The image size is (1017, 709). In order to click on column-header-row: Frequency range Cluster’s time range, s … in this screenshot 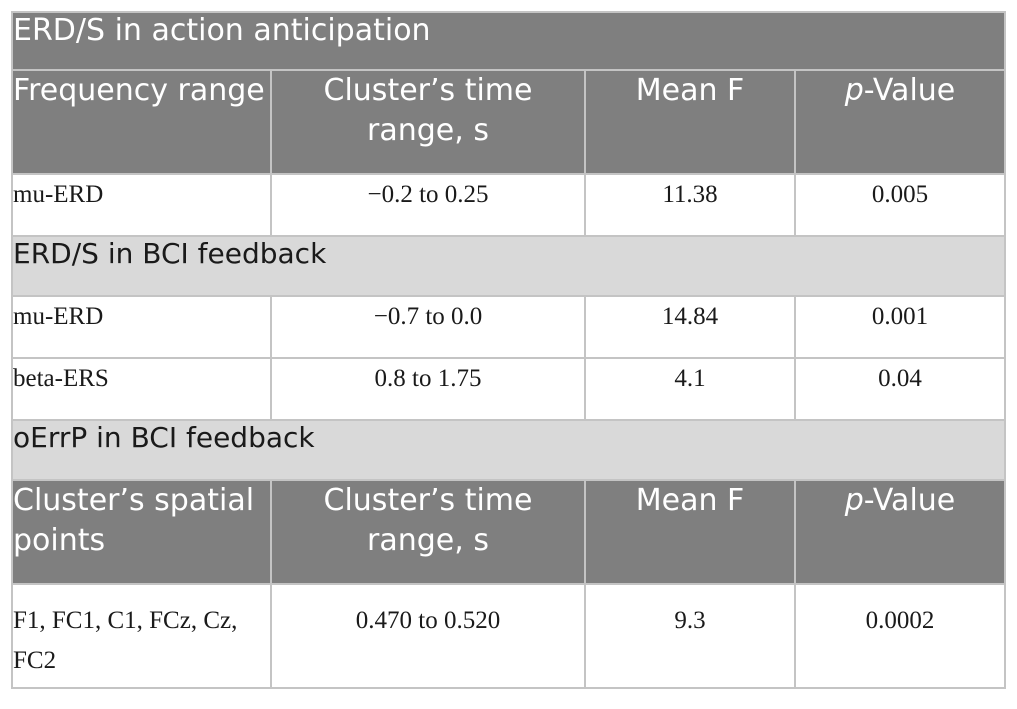, I will do `click(509, 122)`.